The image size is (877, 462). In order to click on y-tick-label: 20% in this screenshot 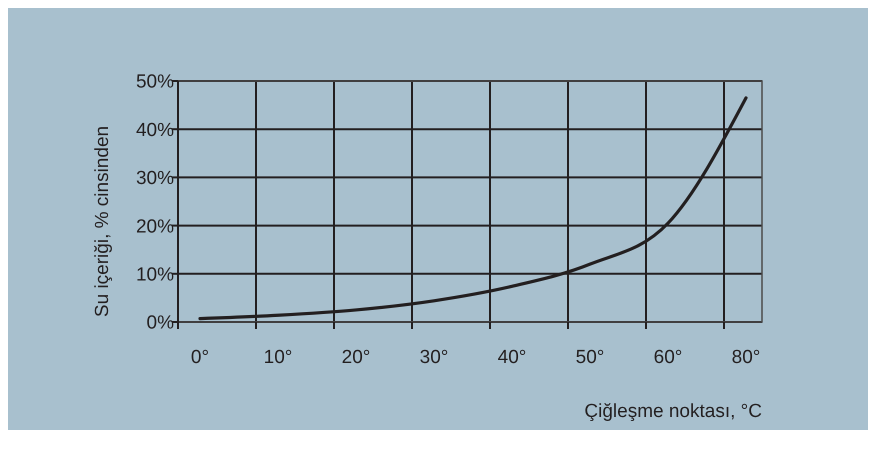, I will do `click(155, 227)`.